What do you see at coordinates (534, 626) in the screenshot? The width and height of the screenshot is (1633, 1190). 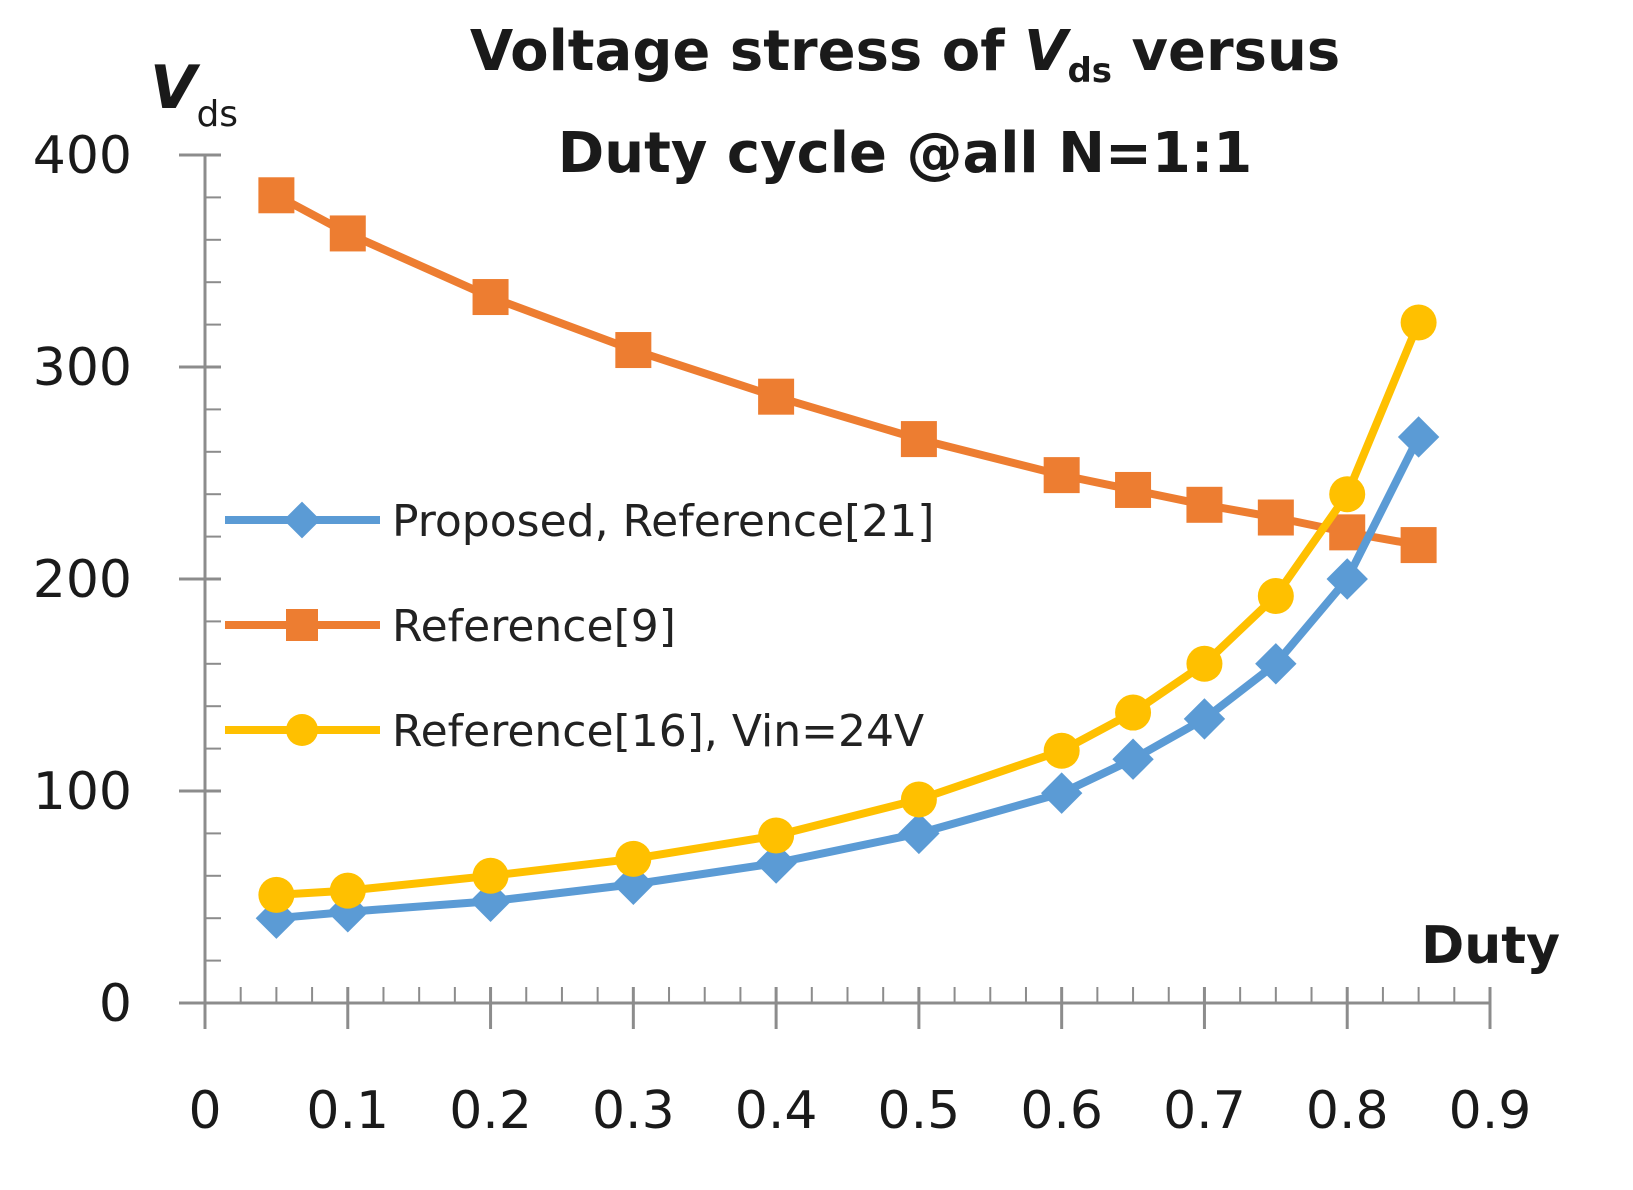 I see `legend-label: Reference[9]` at bounding box center [534, 626].